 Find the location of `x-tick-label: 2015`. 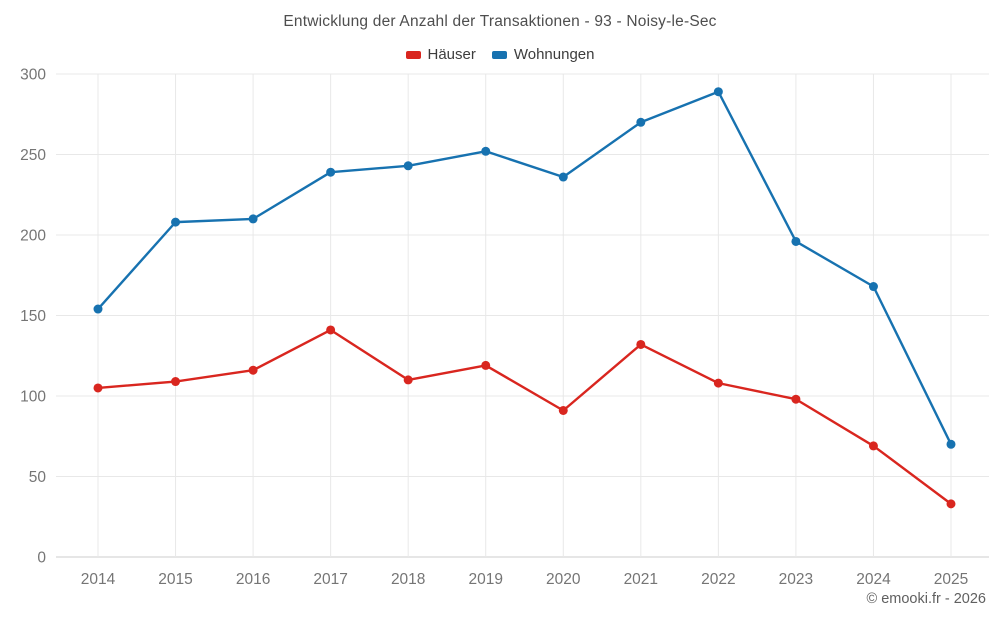

x-tick-label: 2015 is located at coordinates (175, 579).